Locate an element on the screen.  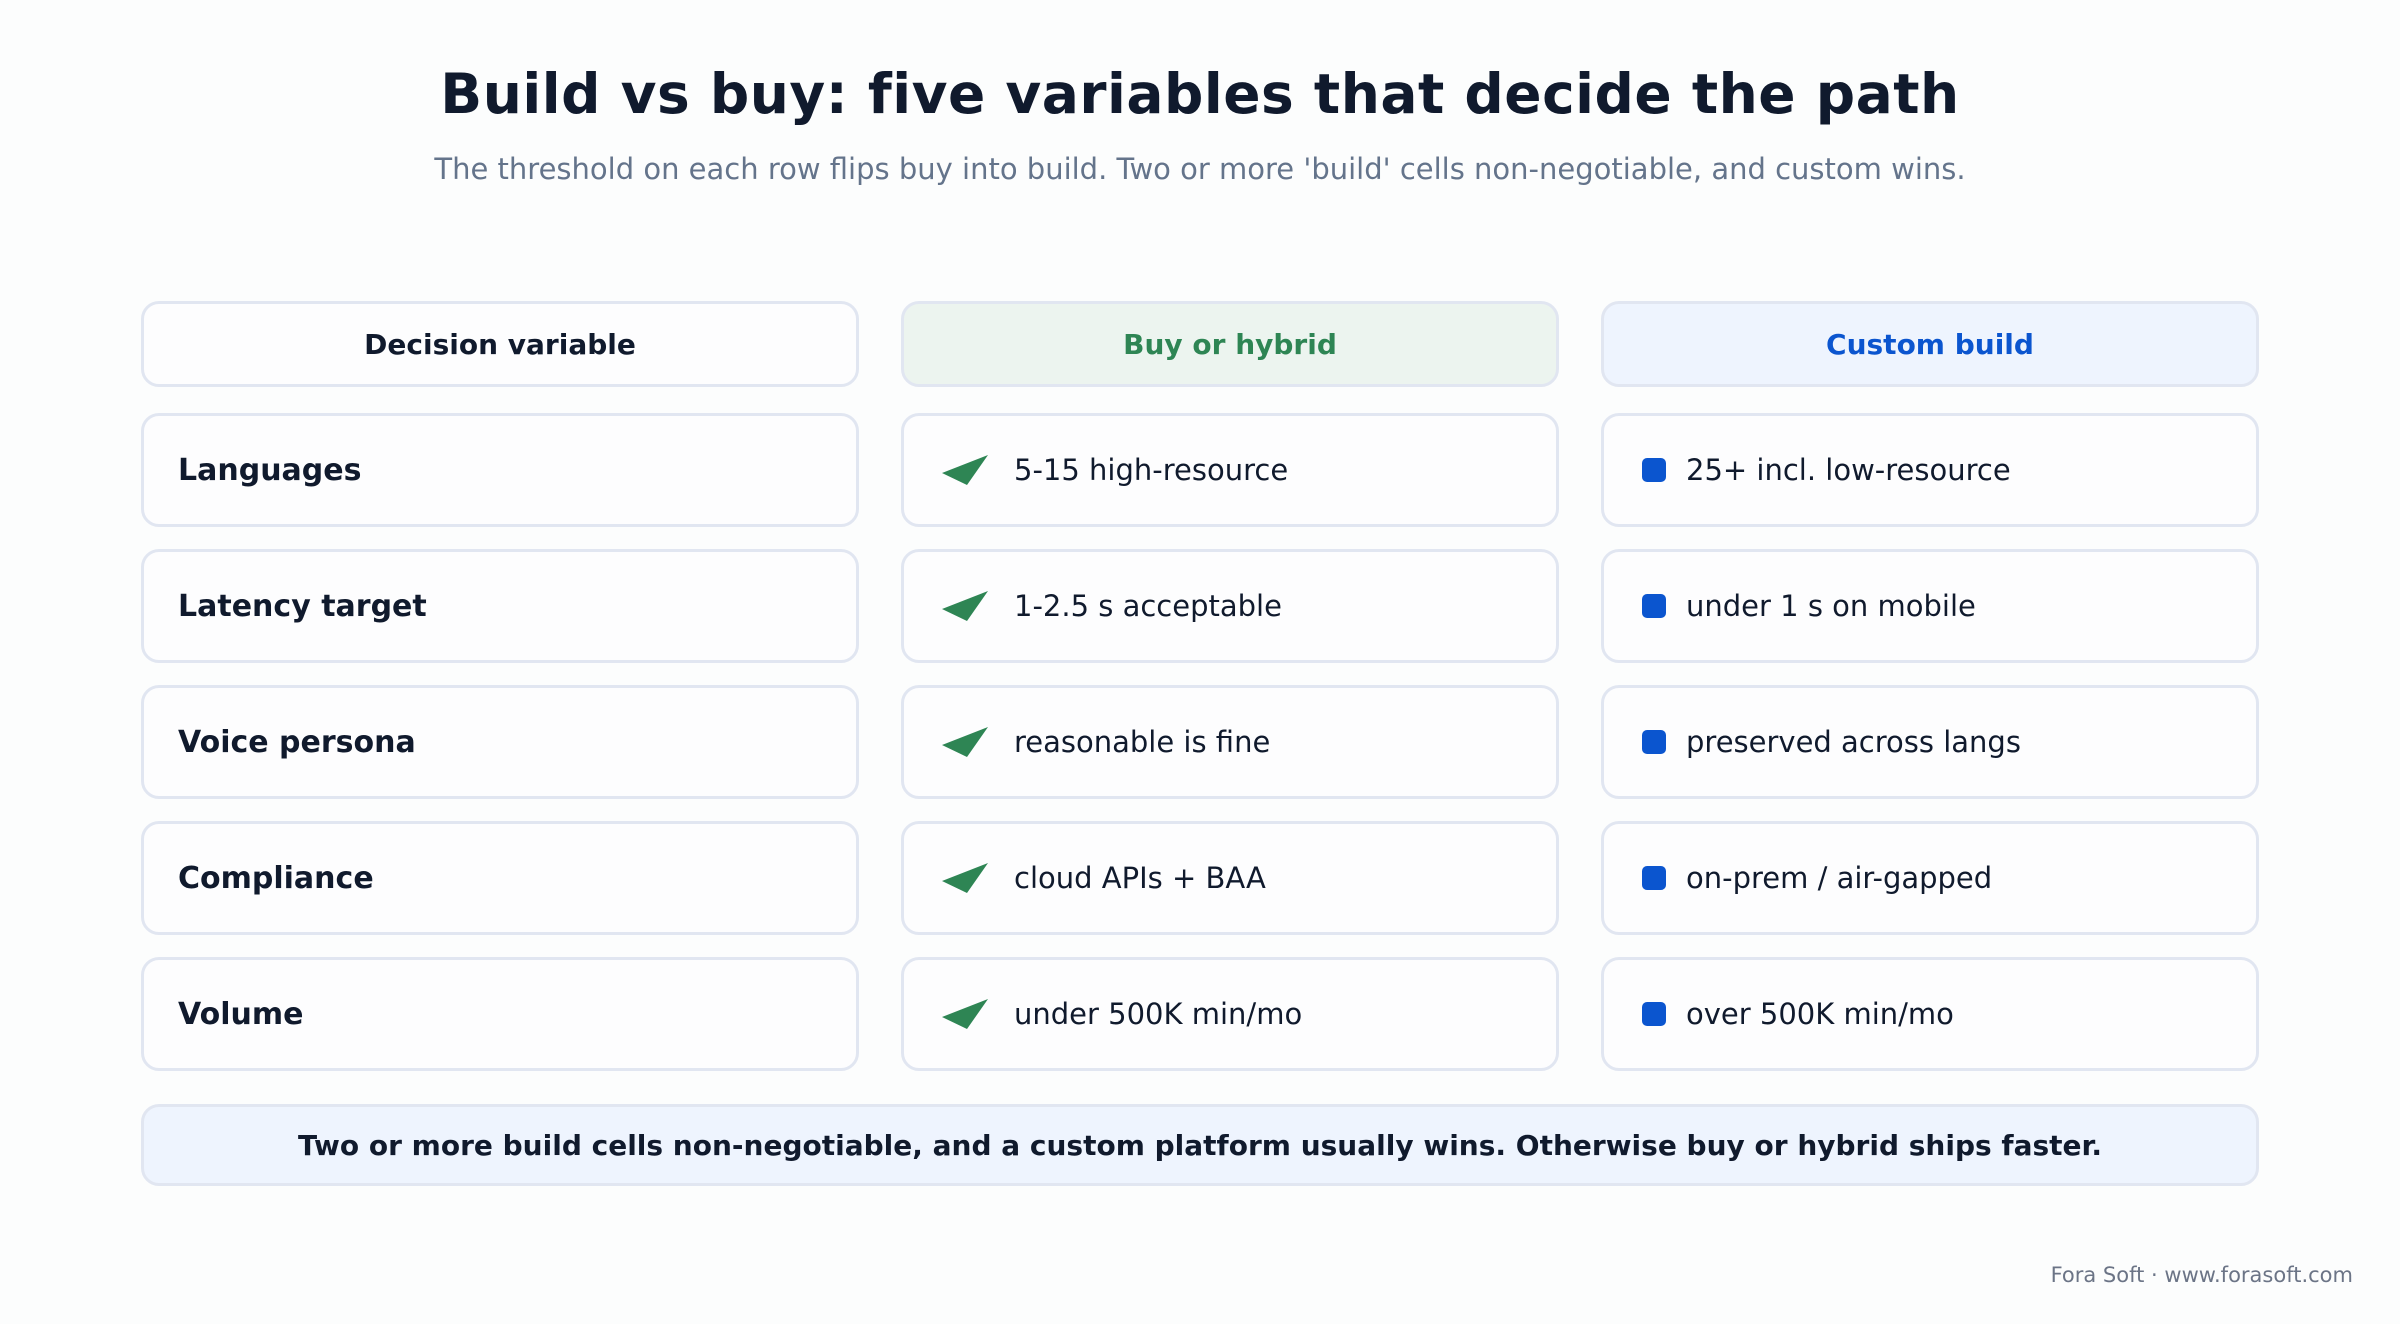
build-cell: preserved across langs is located at coordinates (1930, 742).